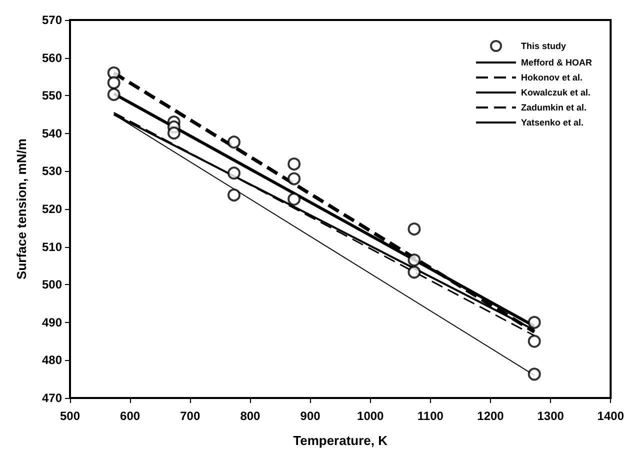 The height and width of the screenshot is (458, 627). Describe the element at coordinates (52, 133) in the screenshot. I see `y-tick-label: 540` at that location.